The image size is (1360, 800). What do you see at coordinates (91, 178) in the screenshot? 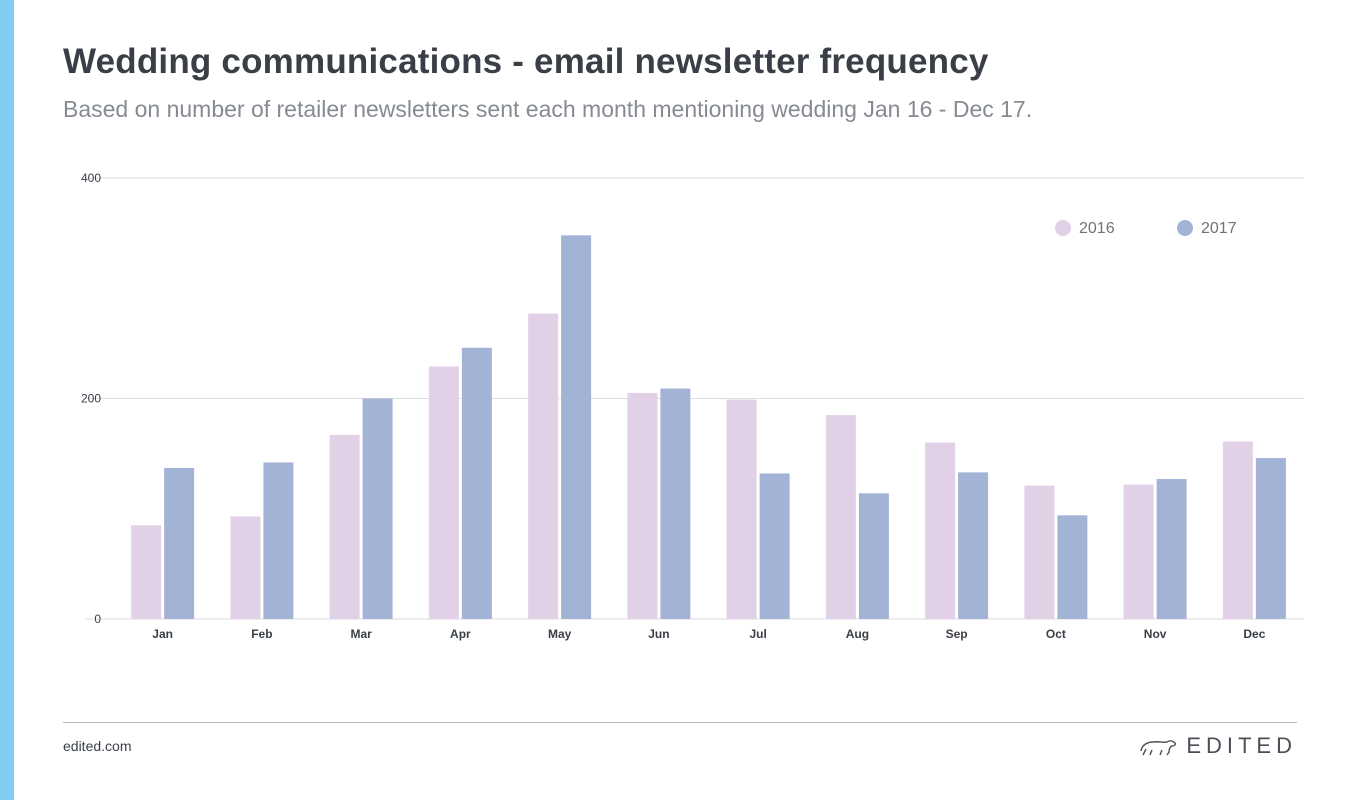
I see `y-tick-label: 400` at bounding box center [91, 178].